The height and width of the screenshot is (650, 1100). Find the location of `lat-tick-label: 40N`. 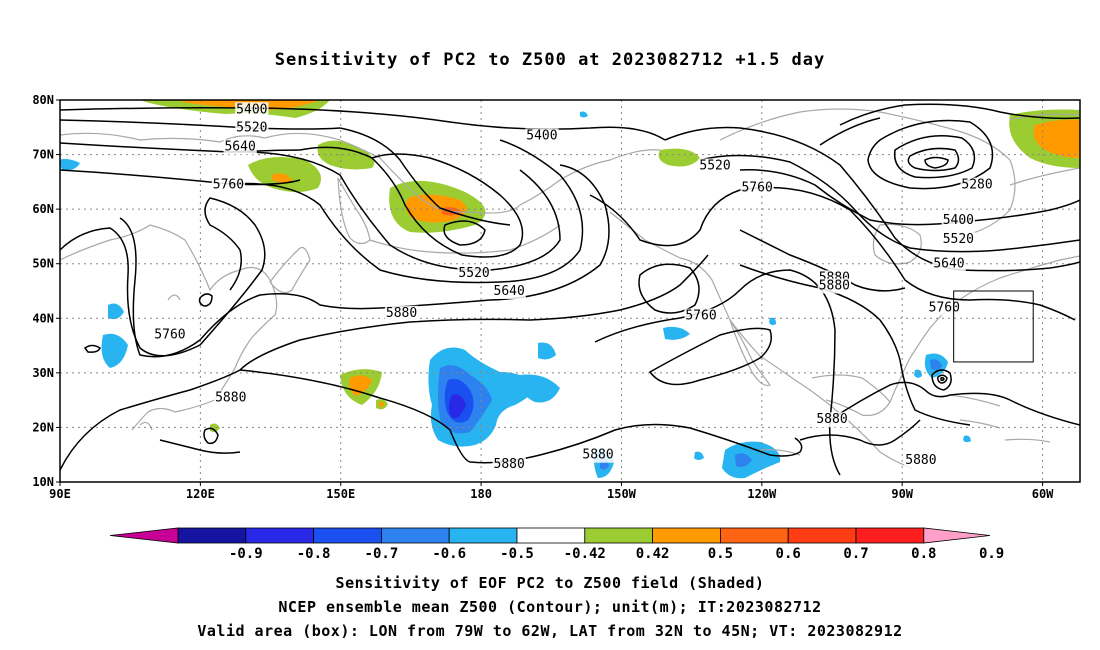

lat-tick-label: 40N is located at coordinates (43, 318).